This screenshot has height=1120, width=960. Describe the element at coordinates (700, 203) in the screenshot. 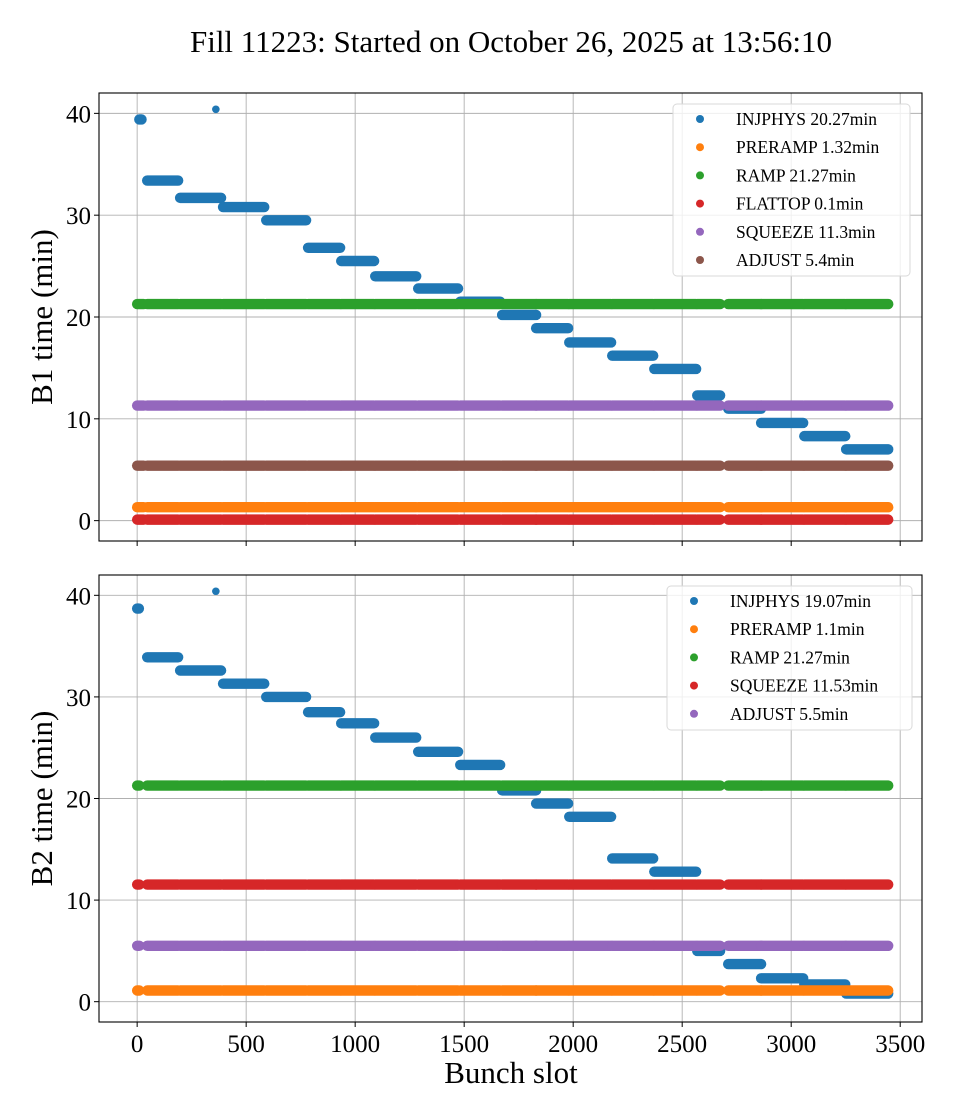

I see `legend-marker-flattop` at that location.